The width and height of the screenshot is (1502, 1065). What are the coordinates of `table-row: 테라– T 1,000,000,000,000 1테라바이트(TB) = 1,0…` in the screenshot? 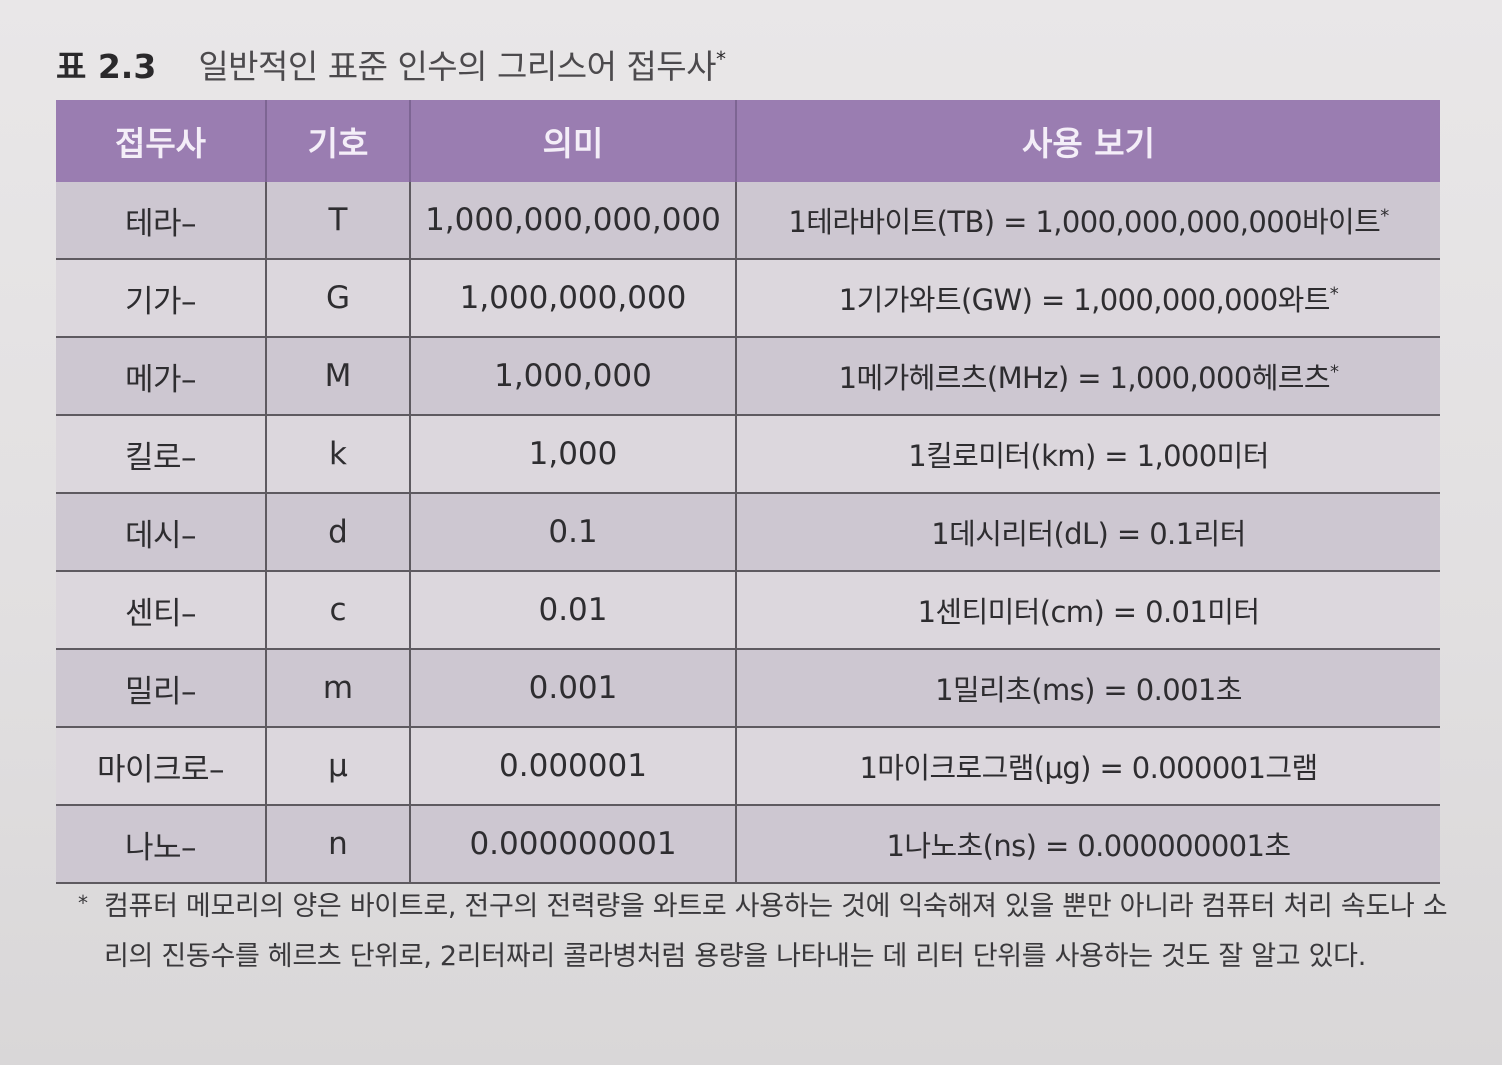 It's located at (748, 221).